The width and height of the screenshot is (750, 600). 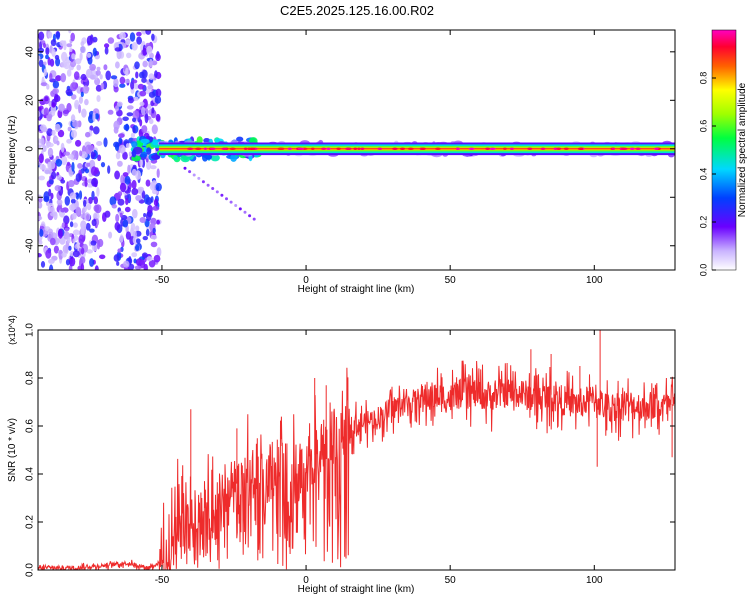 I want to click on colorbar-tick-label: 0.6, so click(x=703, y=126).